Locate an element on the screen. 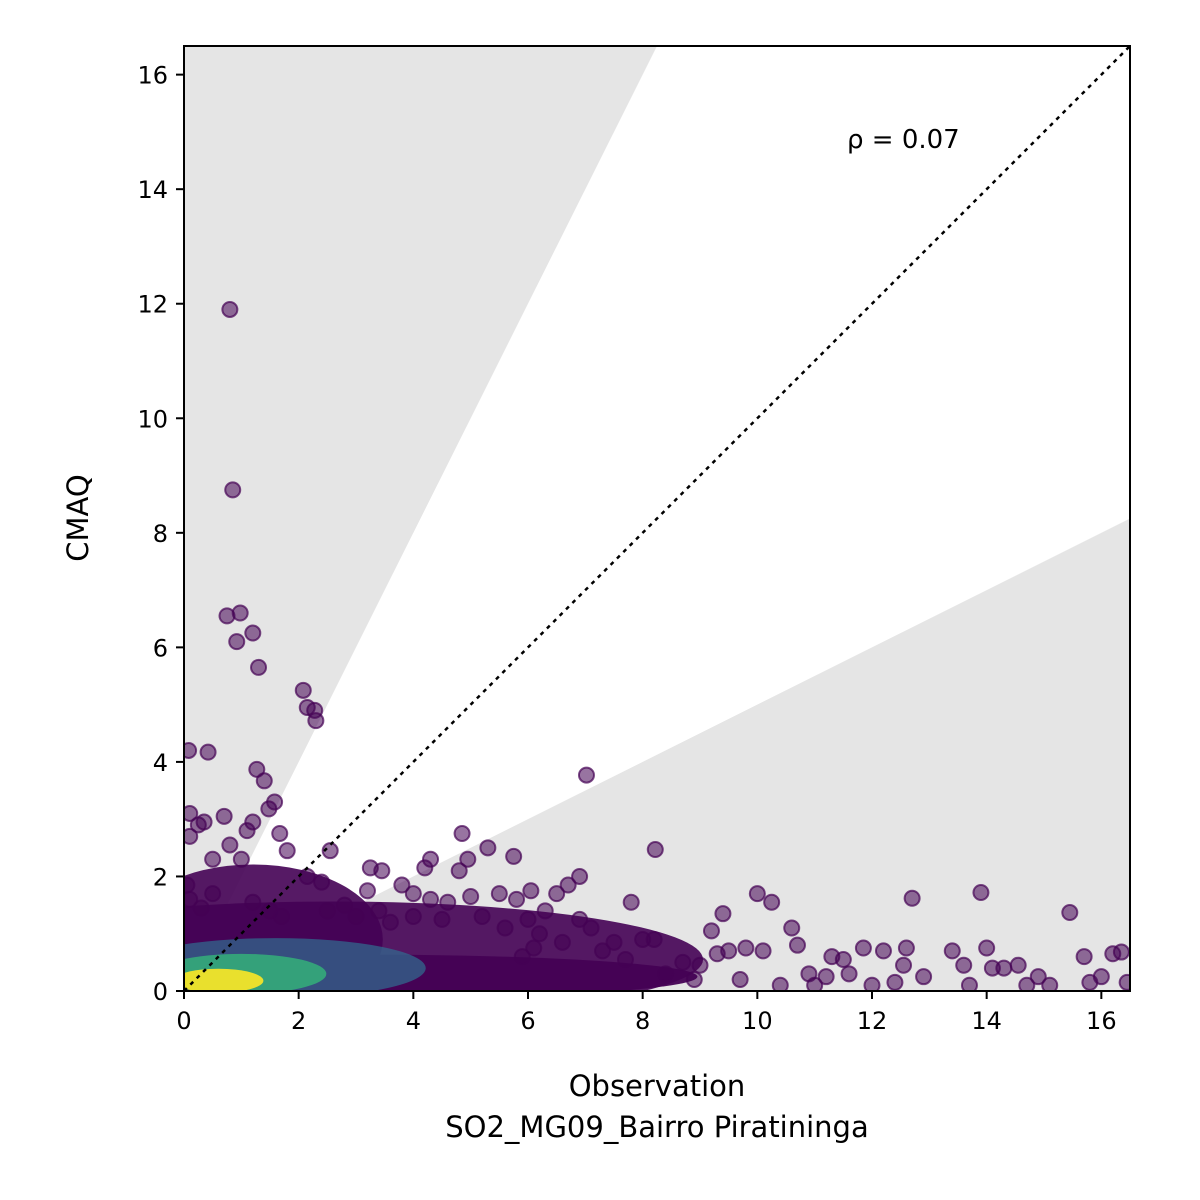 This screenshot has width=1200, height=1200. x-tick-label: 0 is located at coordinates (183, 1021).